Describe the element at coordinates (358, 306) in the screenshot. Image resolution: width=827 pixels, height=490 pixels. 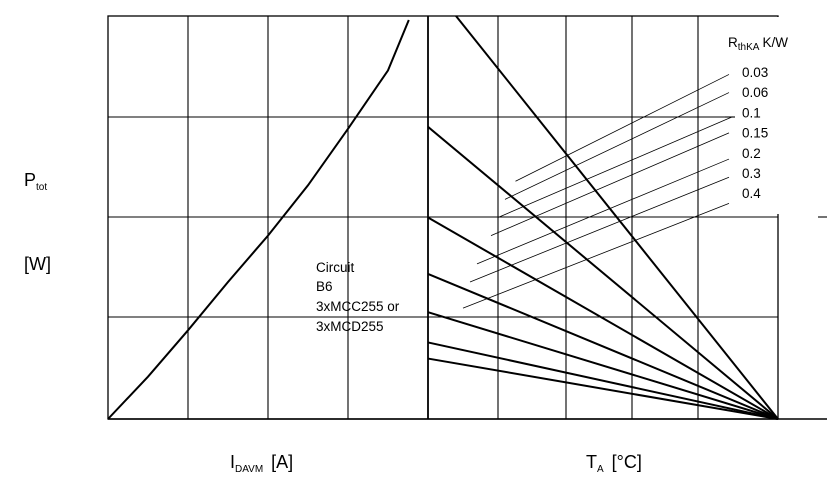
I see `annotation-line-3: 3xMCC255 or` at that location.